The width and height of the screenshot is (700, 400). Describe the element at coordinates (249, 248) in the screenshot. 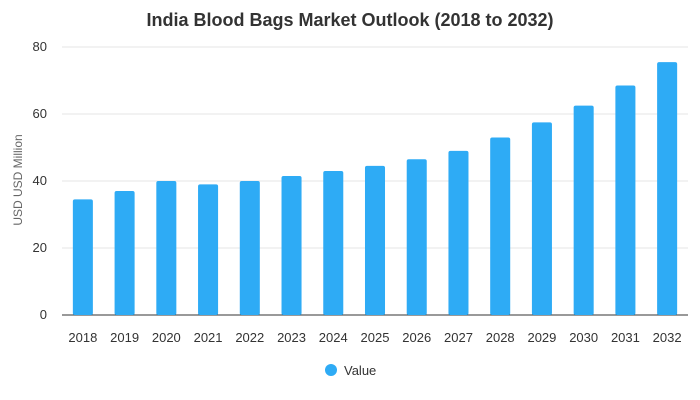

I see `bar-2022` at that location.